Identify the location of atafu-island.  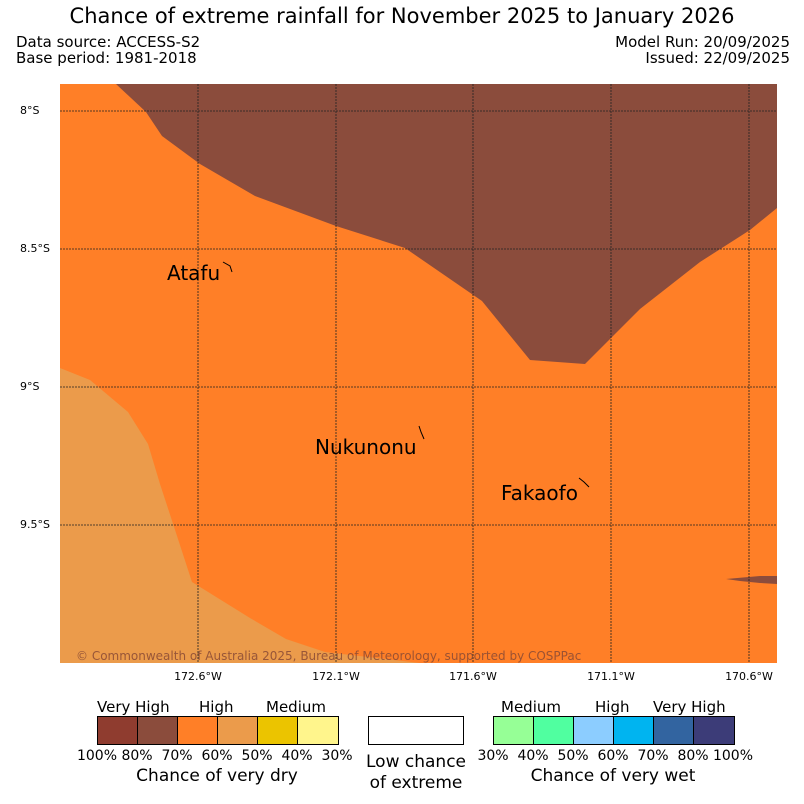
(227, 267).